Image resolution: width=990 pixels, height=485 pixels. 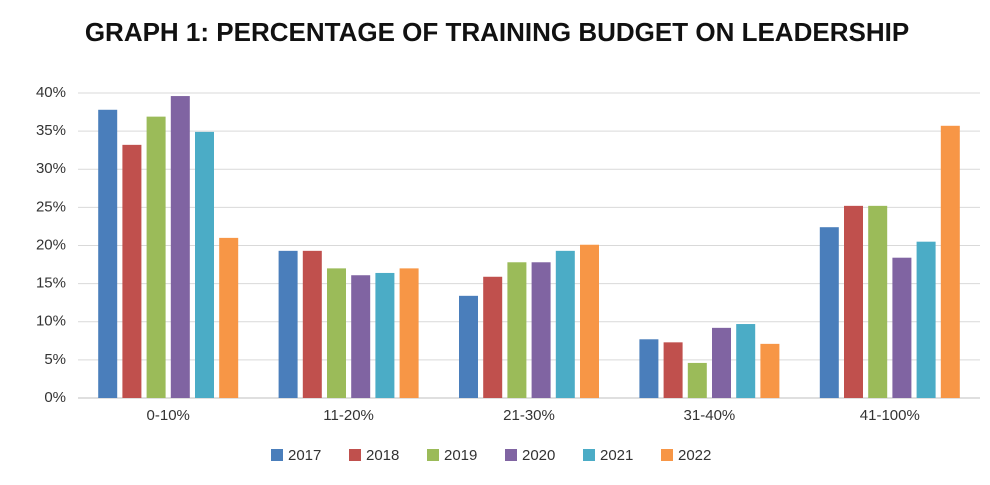 I want to click on x-tick-label: 41-100%, so click(x=890, y=415).